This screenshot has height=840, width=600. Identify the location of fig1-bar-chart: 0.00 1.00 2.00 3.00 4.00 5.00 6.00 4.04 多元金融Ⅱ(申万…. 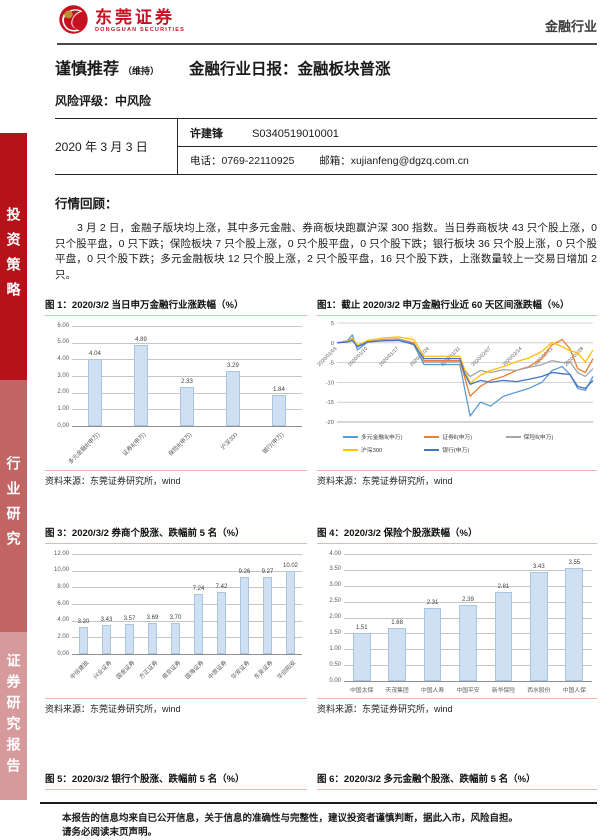
(176, 394).